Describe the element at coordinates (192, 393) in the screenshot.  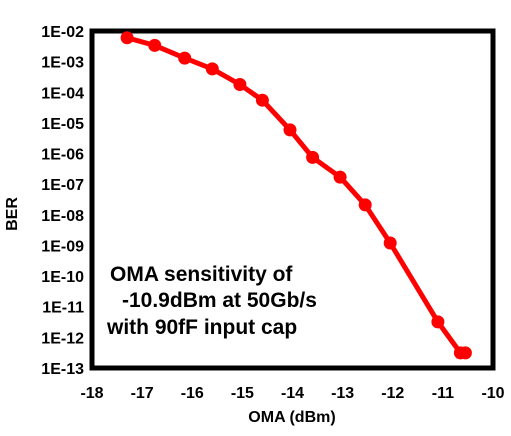
I see `x-tick-label: -16` at that location.